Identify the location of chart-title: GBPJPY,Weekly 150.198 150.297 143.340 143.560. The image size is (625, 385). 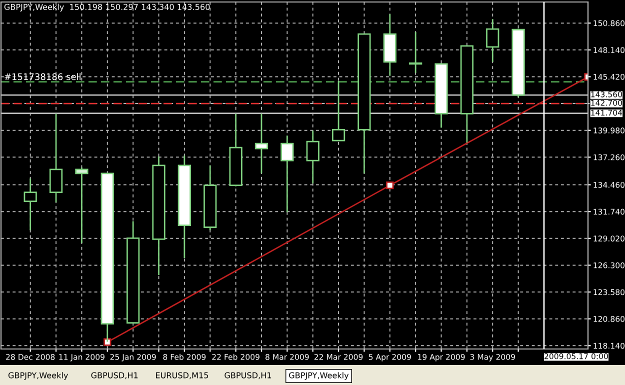
(107, 8).